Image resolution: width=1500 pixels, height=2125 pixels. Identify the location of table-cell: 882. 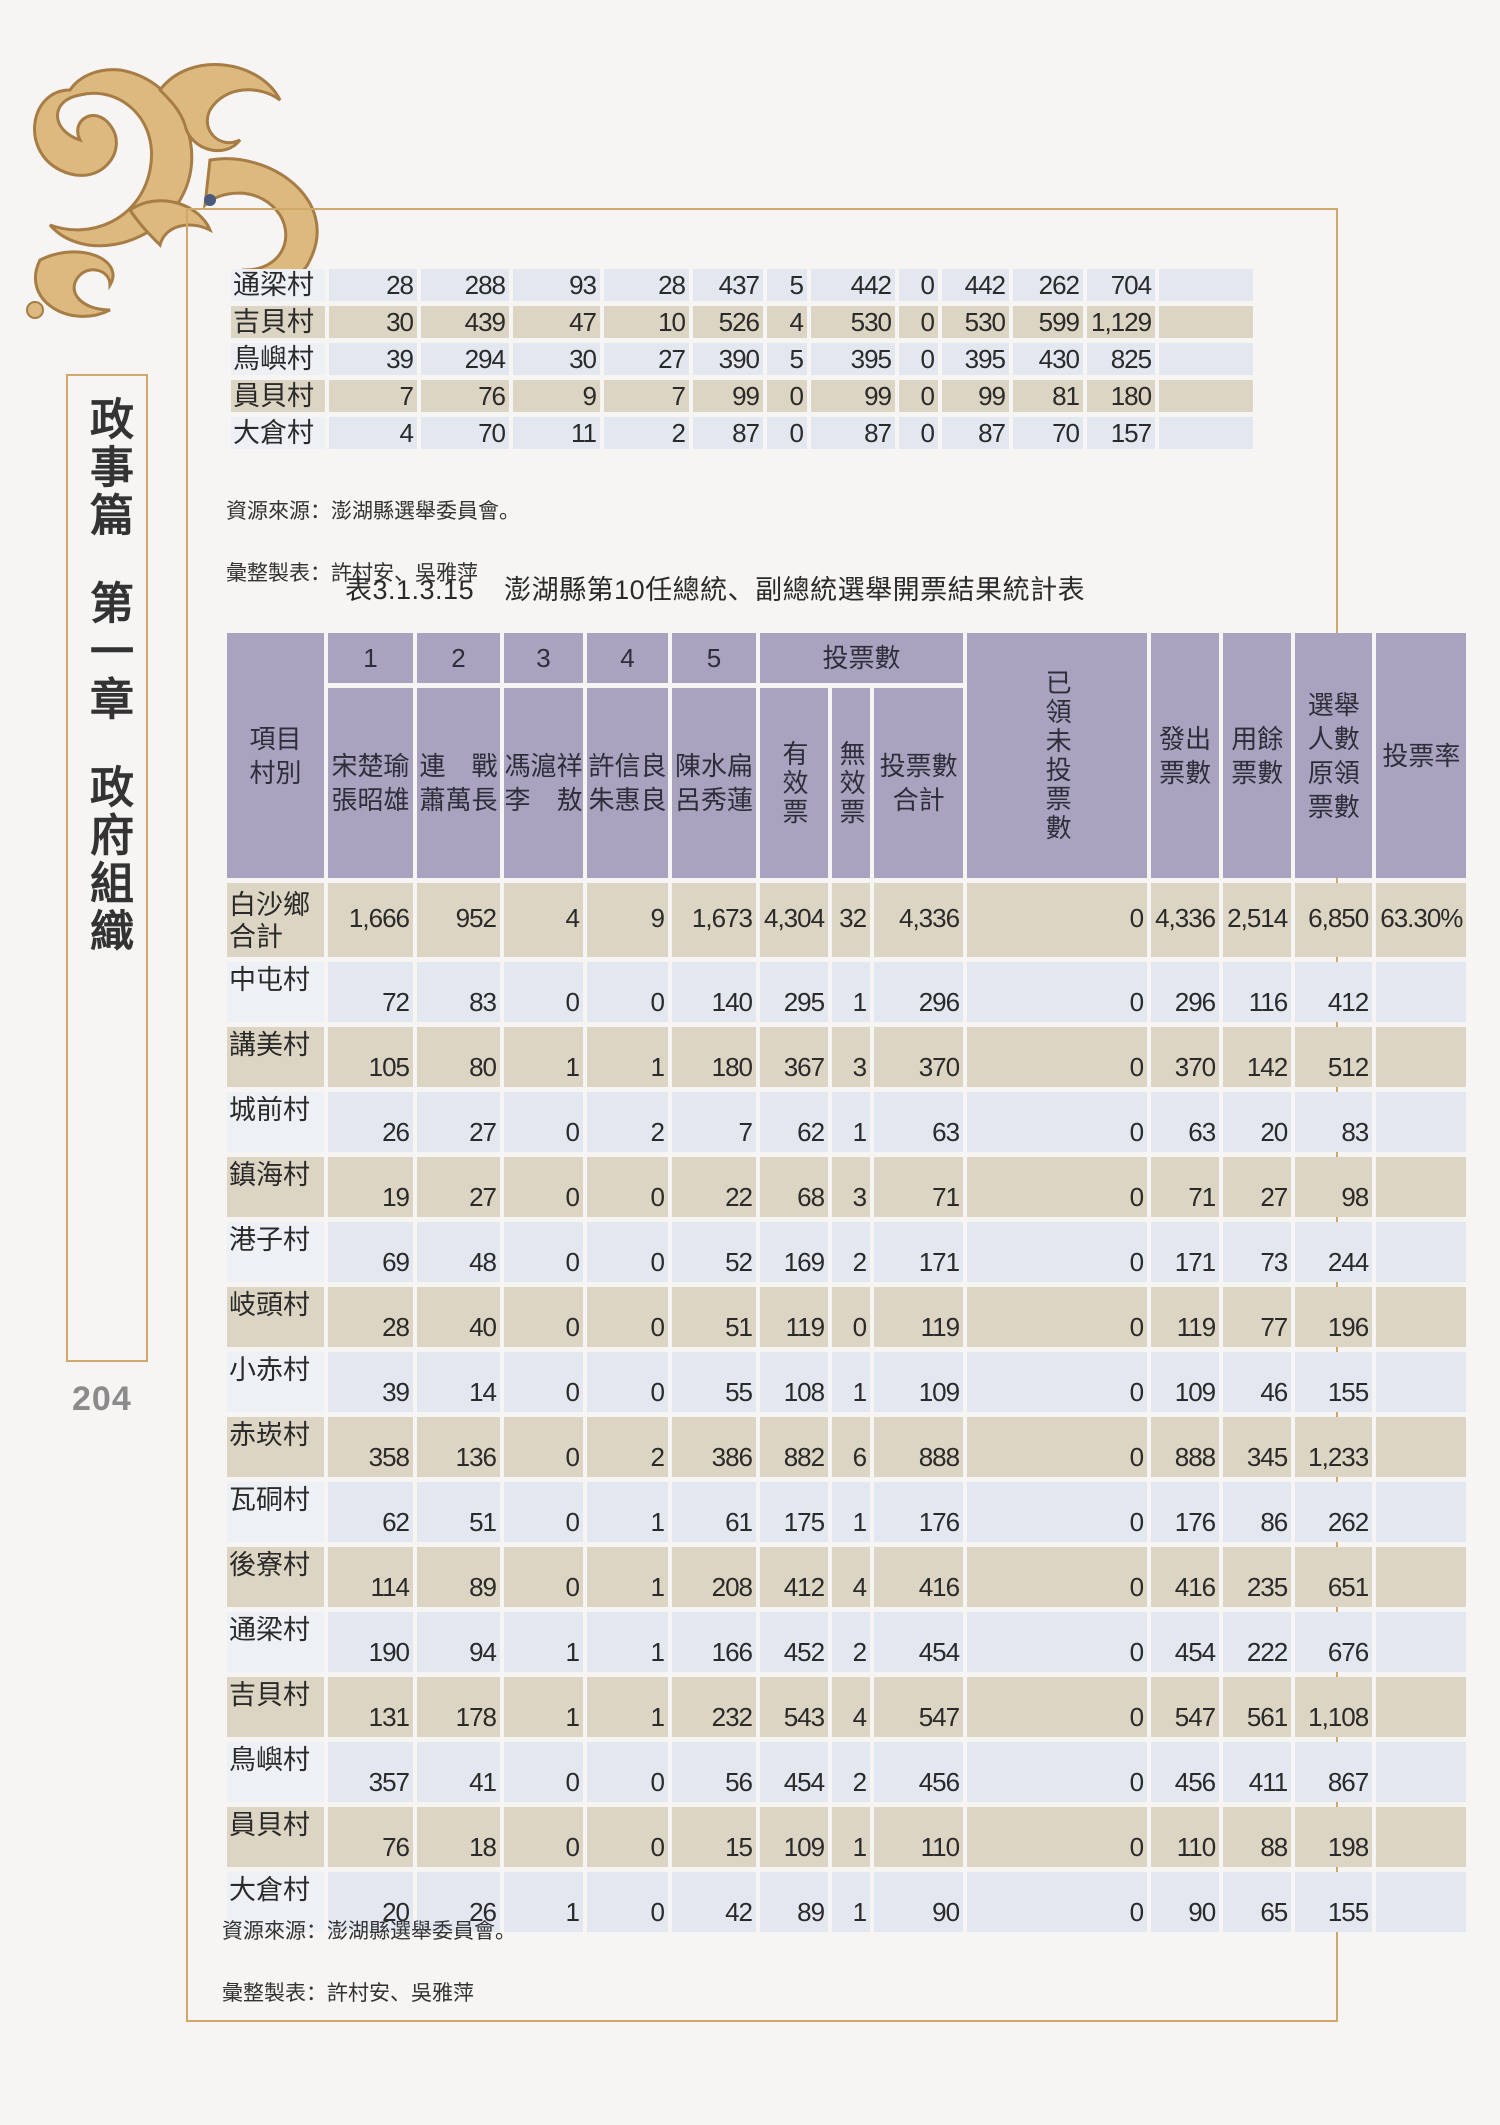
(794, 1447).